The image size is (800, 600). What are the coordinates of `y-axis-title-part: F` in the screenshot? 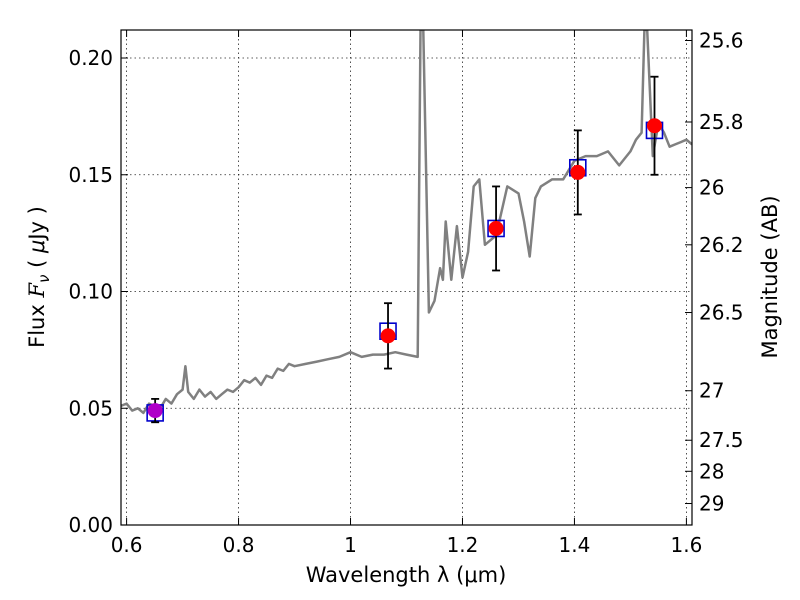 It's located at (37, 290).